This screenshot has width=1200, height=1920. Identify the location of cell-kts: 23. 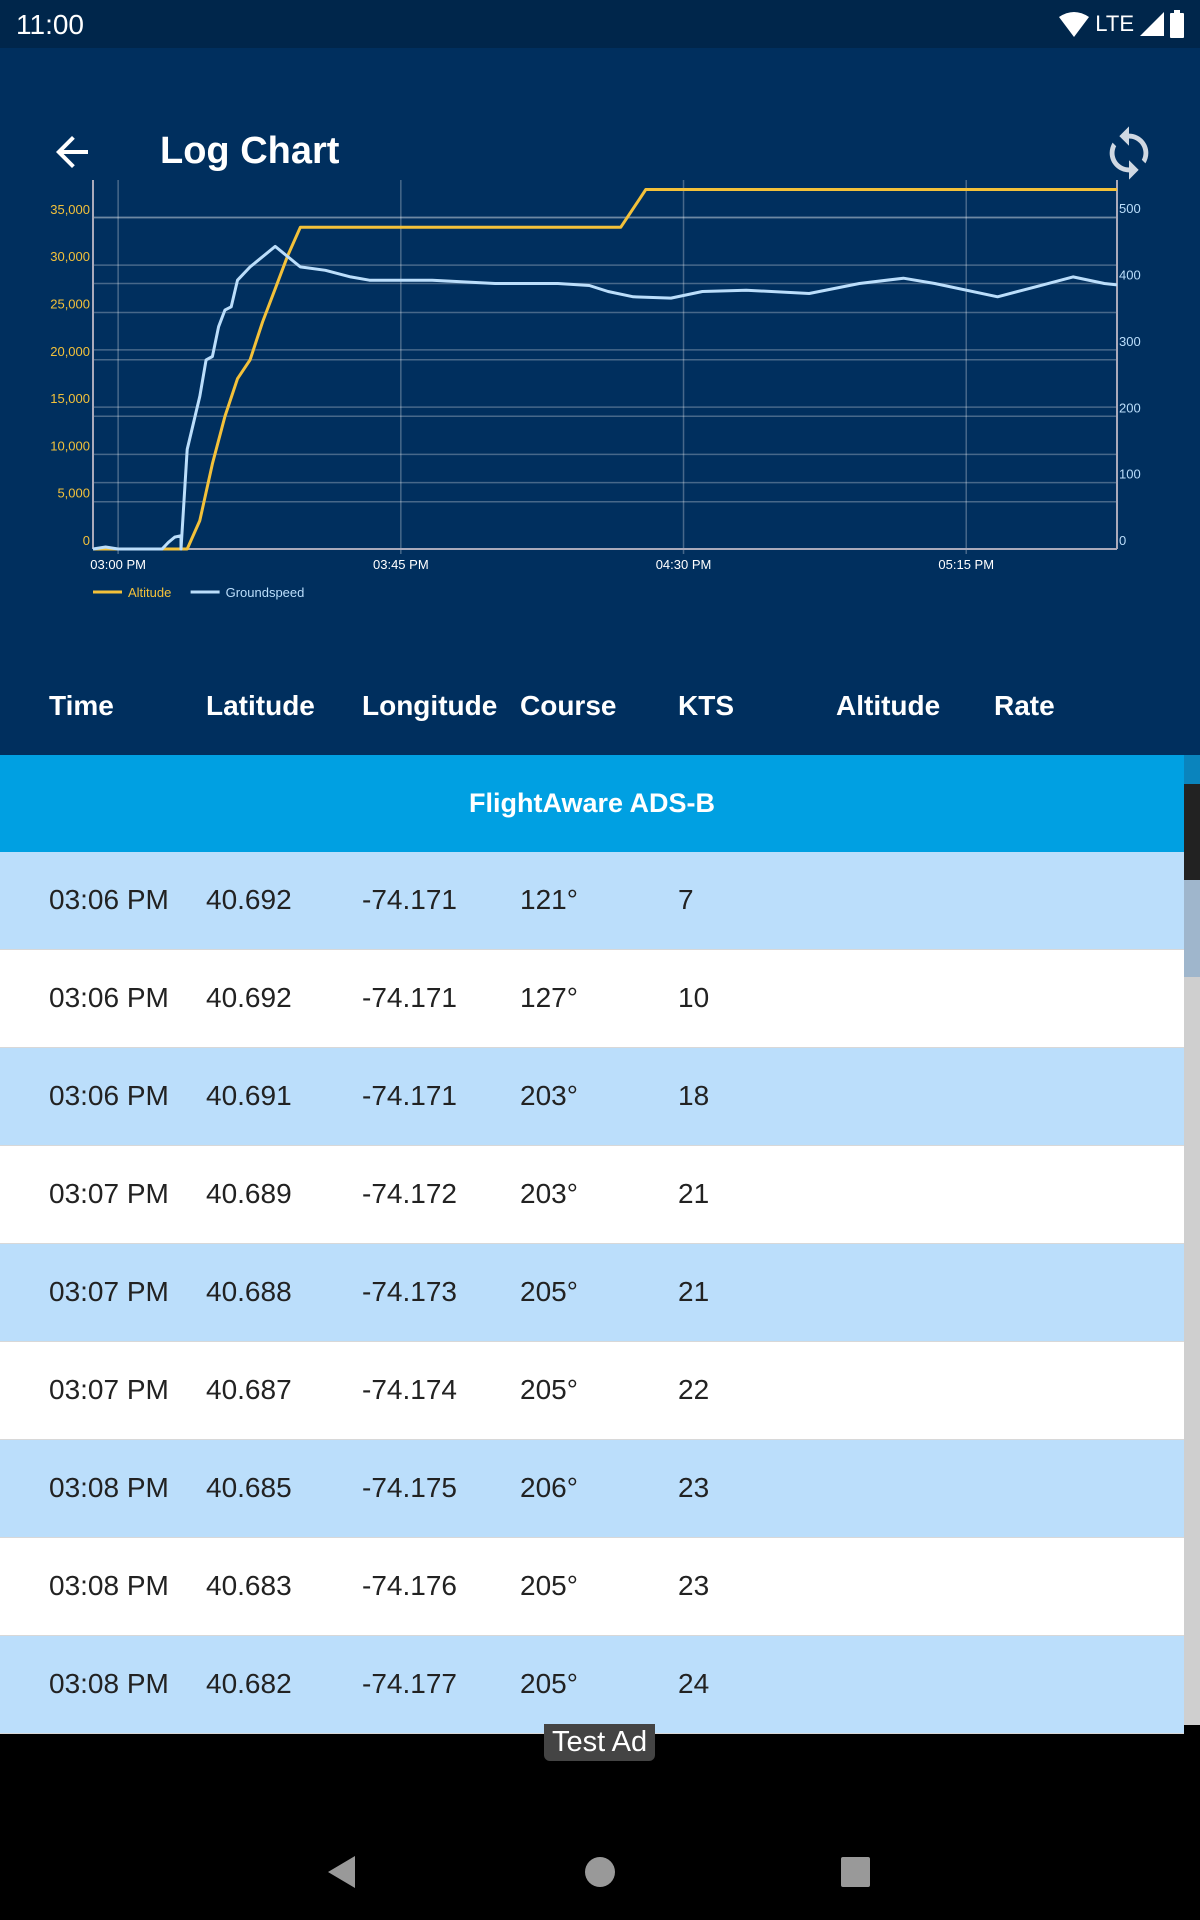
(694, 1585).